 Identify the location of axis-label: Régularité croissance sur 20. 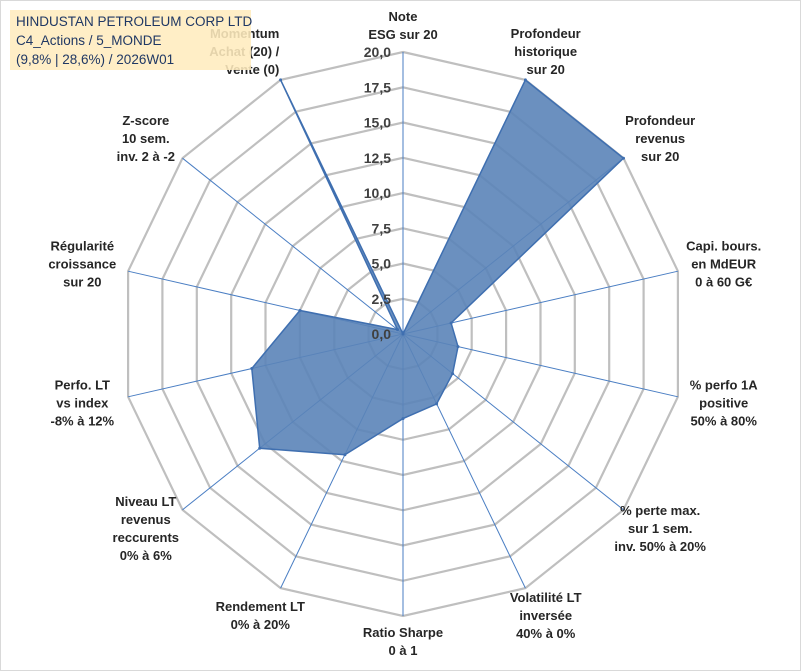
(82, 263).